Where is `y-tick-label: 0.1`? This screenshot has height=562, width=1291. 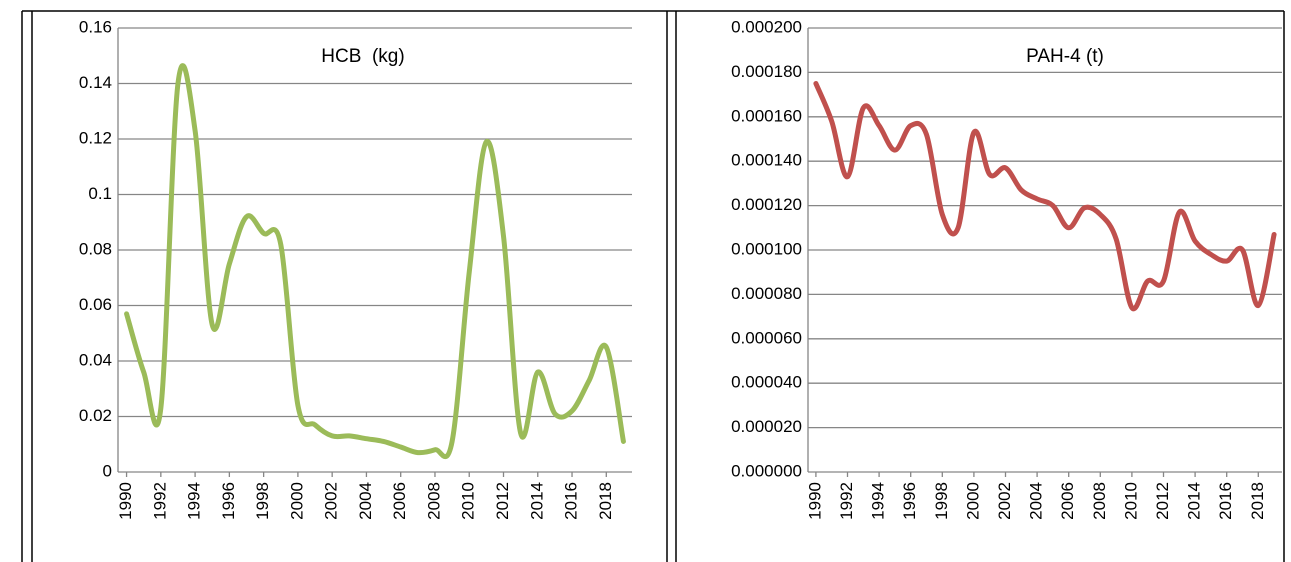
y-tick-label: 0.1 is located at coordinates (100, 193).